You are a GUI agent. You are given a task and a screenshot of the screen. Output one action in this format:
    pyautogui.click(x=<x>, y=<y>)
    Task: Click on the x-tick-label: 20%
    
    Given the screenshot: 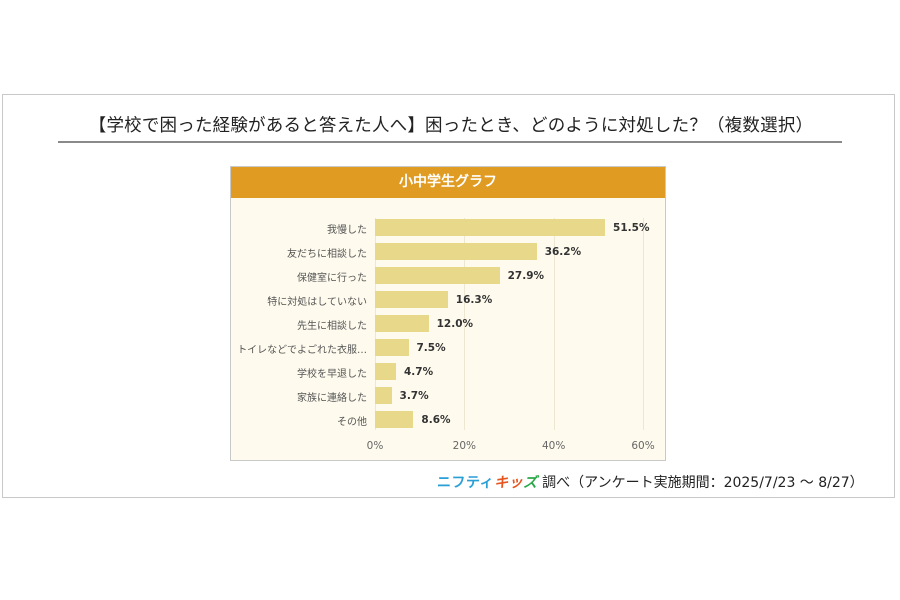 What is the action you would take?
    pyautogui.click(x=464, y=446)
    